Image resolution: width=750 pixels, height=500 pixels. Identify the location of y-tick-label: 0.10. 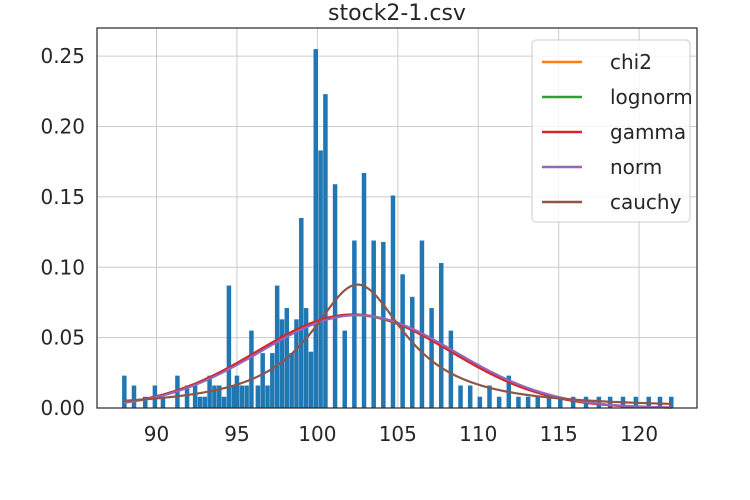
(62, 267).